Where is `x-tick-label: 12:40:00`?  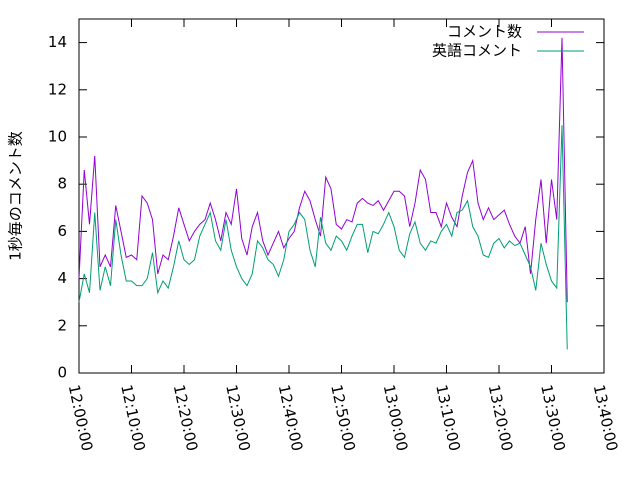 x-tick-label: 12:40:00 is located at coordinates (291, 418).